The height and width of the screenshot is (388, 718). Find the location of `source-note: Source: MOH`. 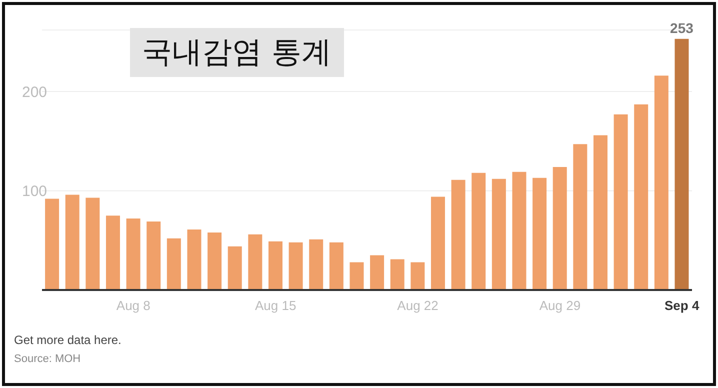

source-note: Source: MOH is located at coordinates (47, 359).